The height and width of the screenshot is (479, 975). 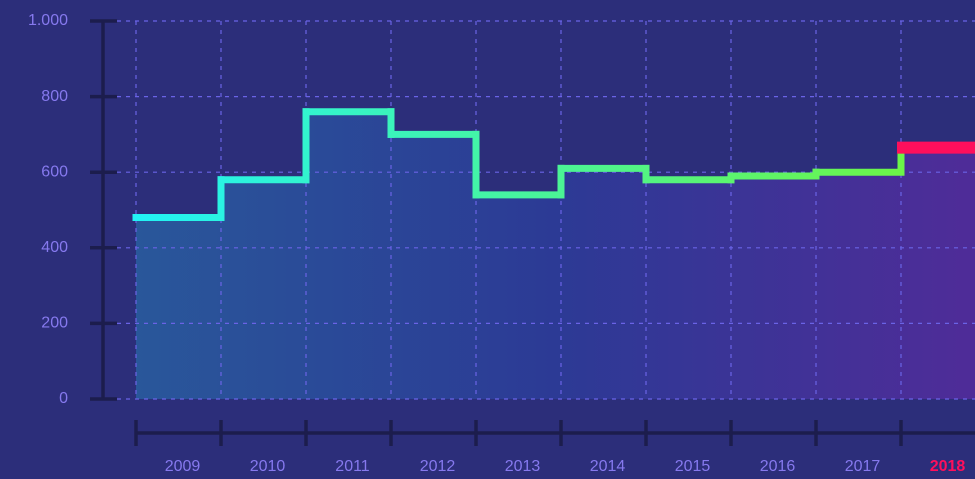 What do you see at coordinates (48, 20) in the screenshot?
I see `y-tick-label: 1.000` at bounding box center [48, 20].